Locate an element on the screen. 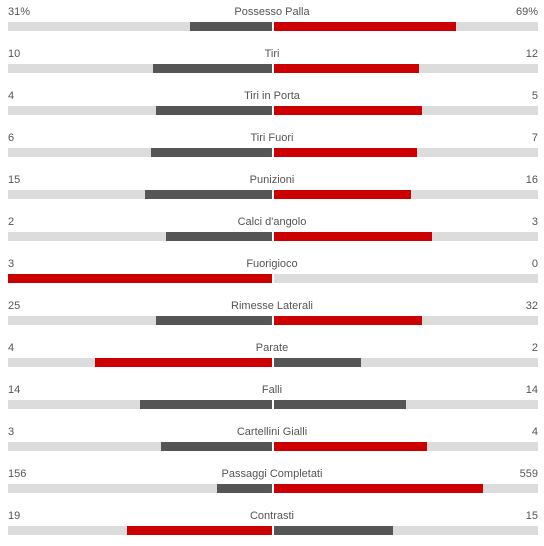 Image resolution: width=544 pixels, height=546 pixels. stat-labels: Tiri Fuori 6 7 is located at coordinates (272, 138).